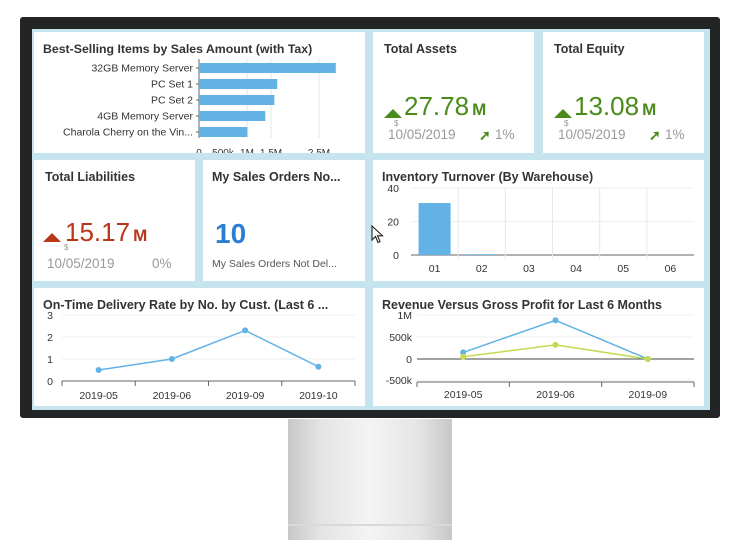 Image resolution: width=740 pixels, height=540 pixels. What do you see at coordinates (50, 360) in the screenshot?
I see `y-tick-label: 1` at bounding box center [50, 360].